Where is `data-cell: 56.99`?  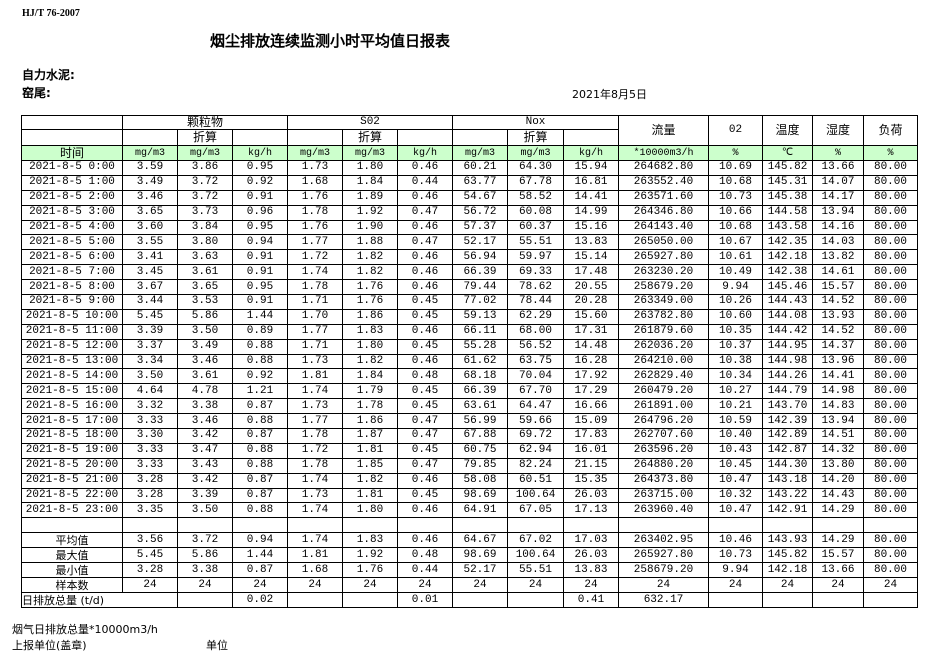 data-cell: 56.99 is located at coordinates (480, 421).